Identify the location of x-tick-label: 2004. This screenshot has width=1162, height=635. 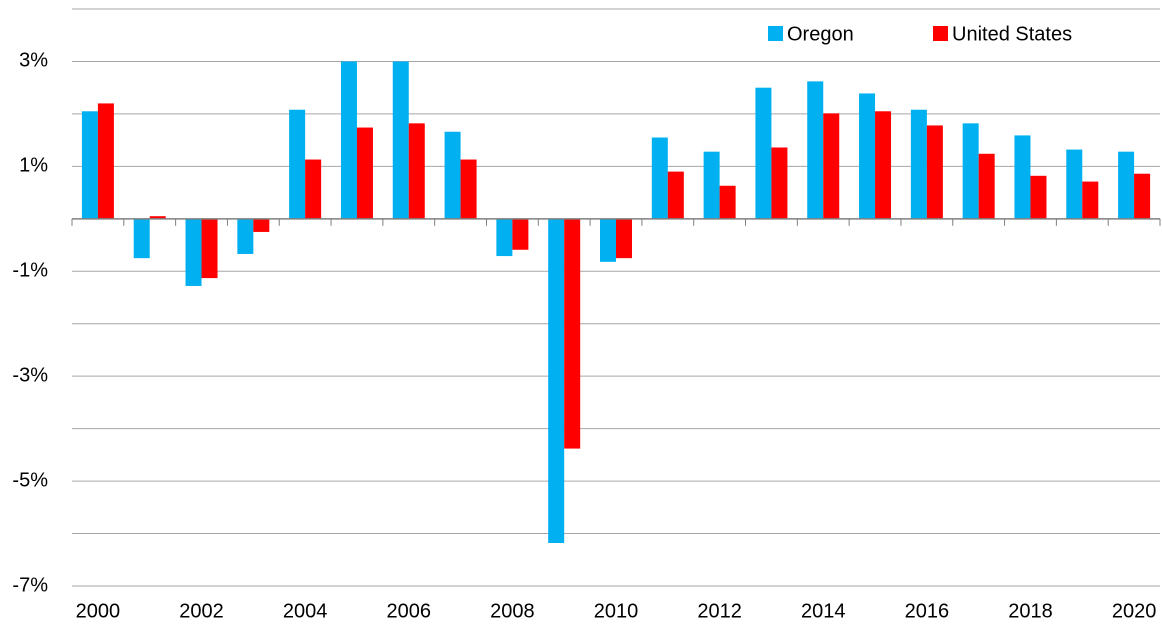
(305, 611).